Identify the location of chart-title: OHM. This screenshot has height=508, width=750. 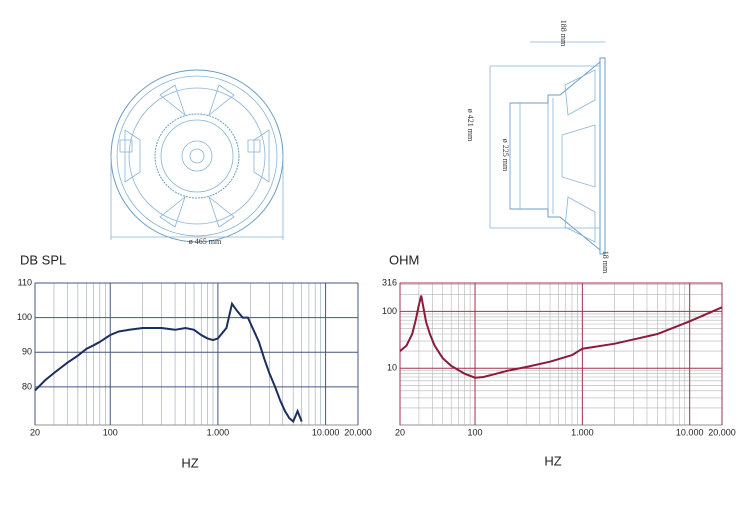
(404, 259).